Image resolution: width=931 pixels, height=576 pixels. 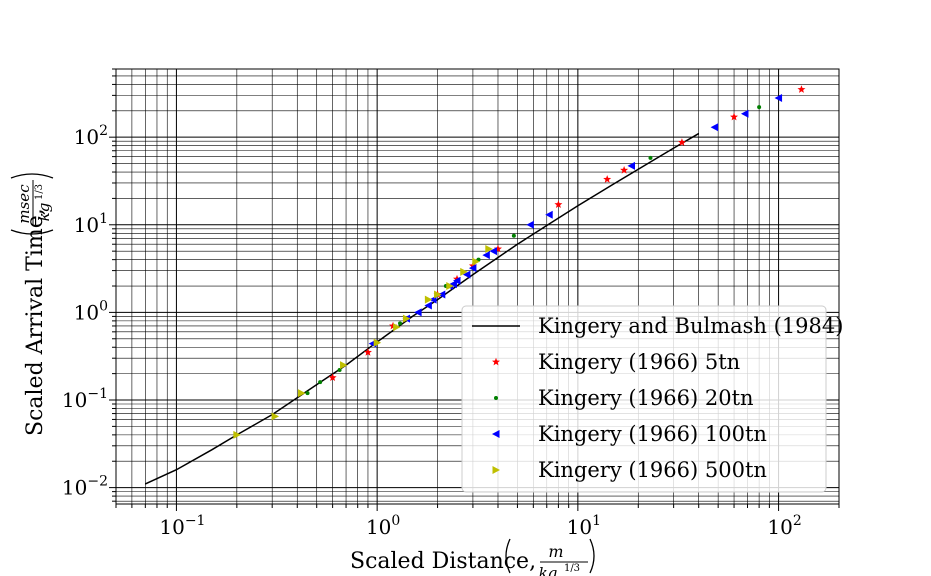 I want to click on legend-item: Kingery (1966) 500tn, so click(x=629, y=470).